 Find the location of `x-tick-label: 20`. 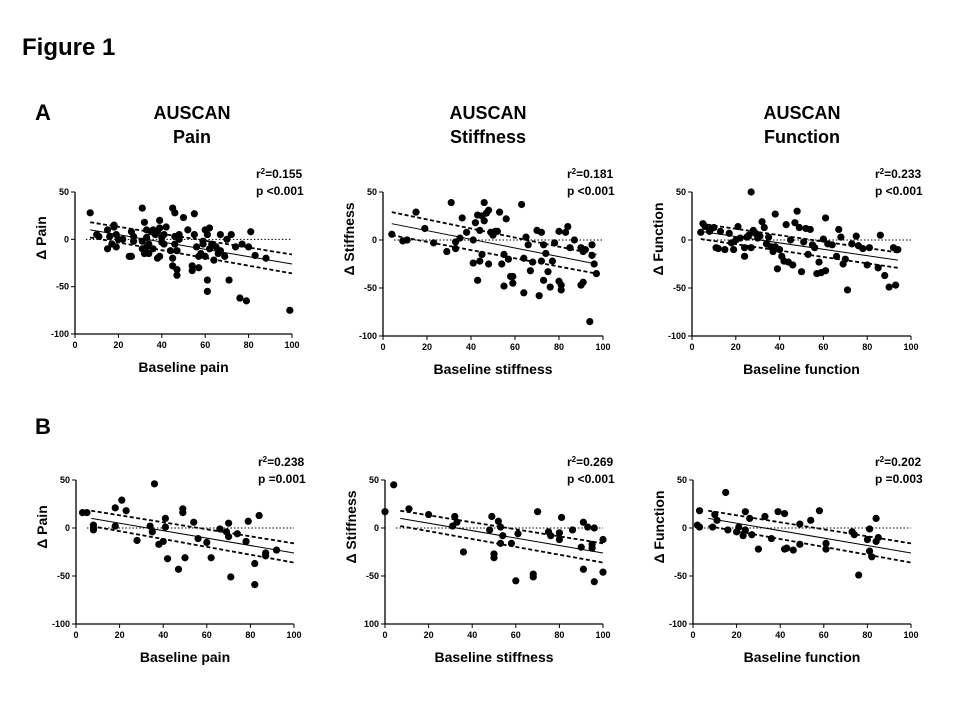

x-tick-label: 20 is located at coordinates (120, 635).